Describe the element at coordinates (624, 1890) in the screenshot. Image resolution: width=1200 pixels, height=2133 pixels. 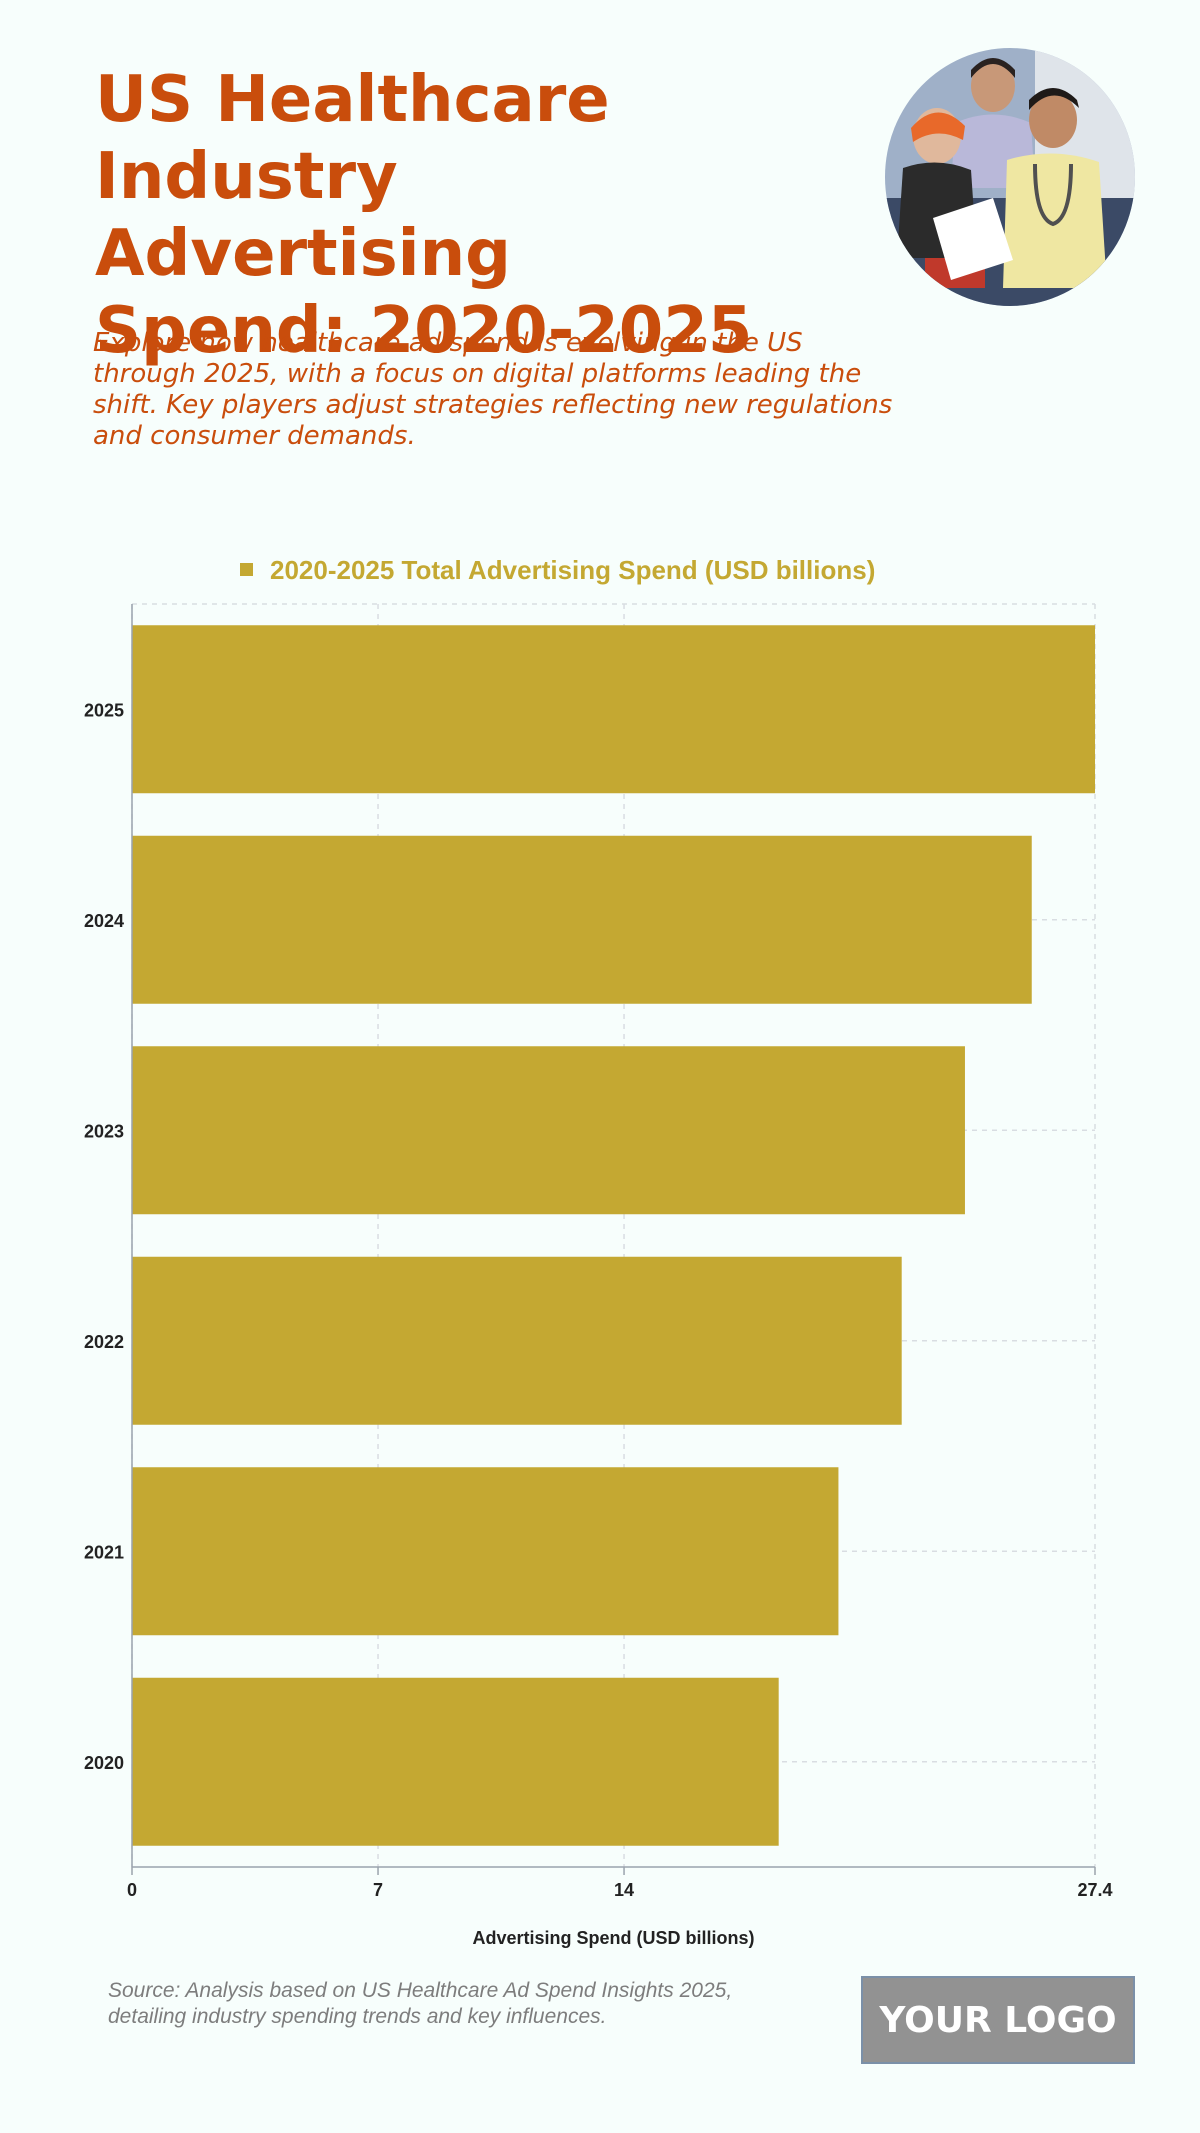
I see `x-tick-label: 14` at that location.